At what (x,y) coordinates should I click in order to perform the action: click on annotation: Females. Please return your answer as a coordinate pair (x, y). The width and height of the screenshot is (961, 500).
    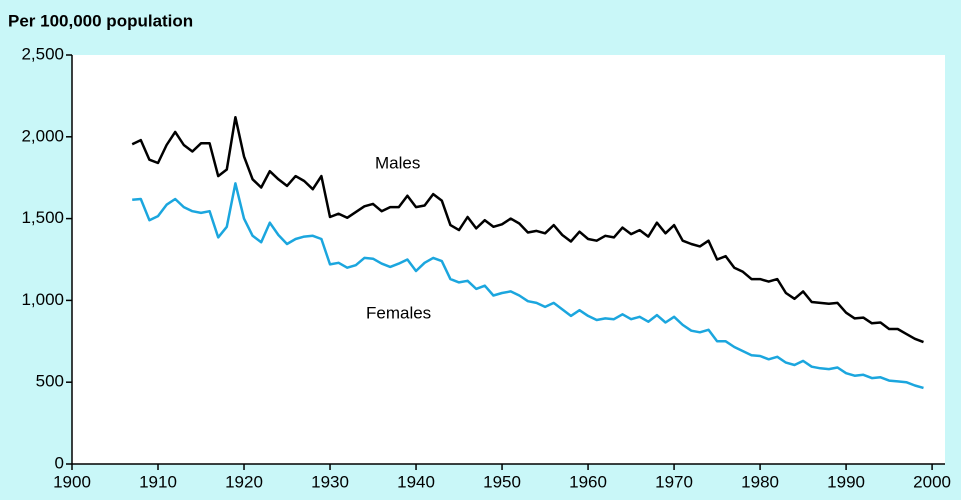
    Looking at the image, I should click on (398, 312).